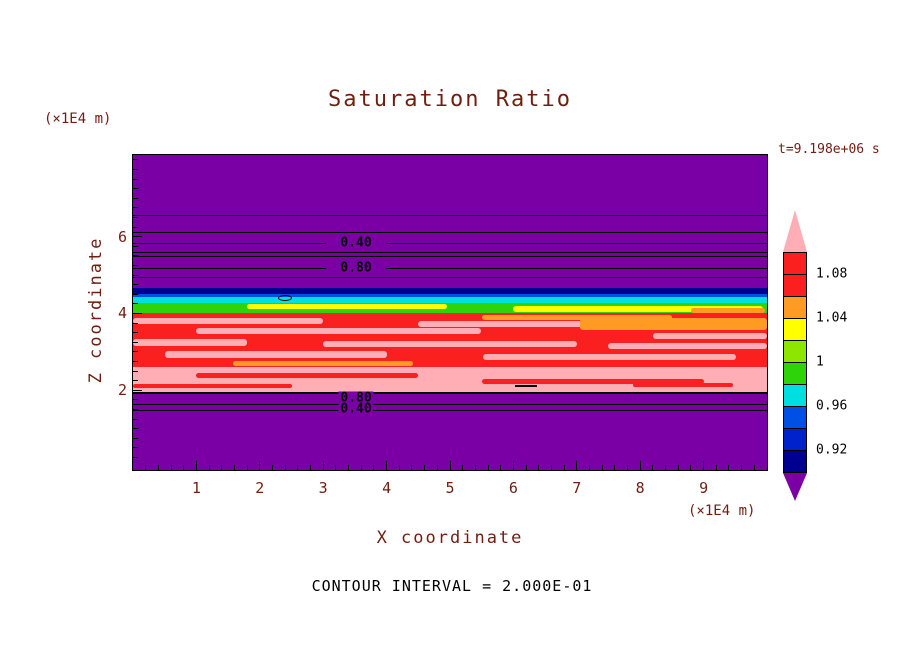 This screenshot has height=654, width=904. What do you see at coordinates (513, 488) in the screenshot?
I see `x-tick-label: 6` at bounding box center [513, 488].